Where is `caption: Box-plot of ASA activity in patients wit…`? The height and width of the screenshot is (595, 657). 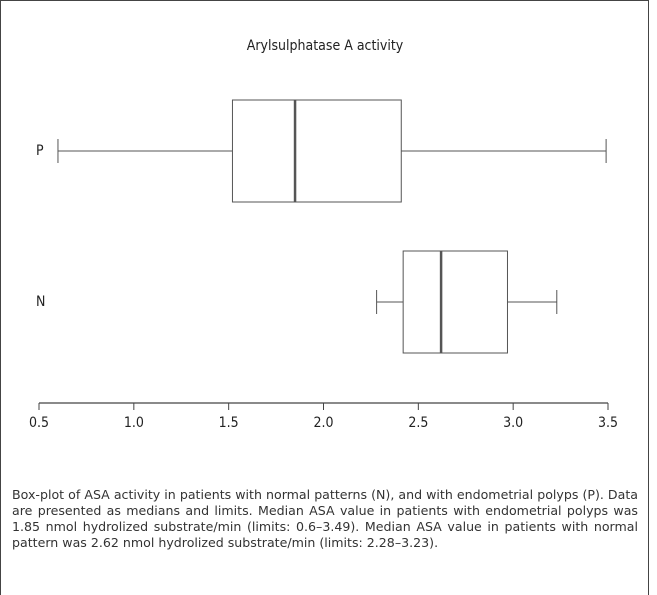
caption: Box-plot of ASA activity in patients wit… is located at coordinates (325, 518).